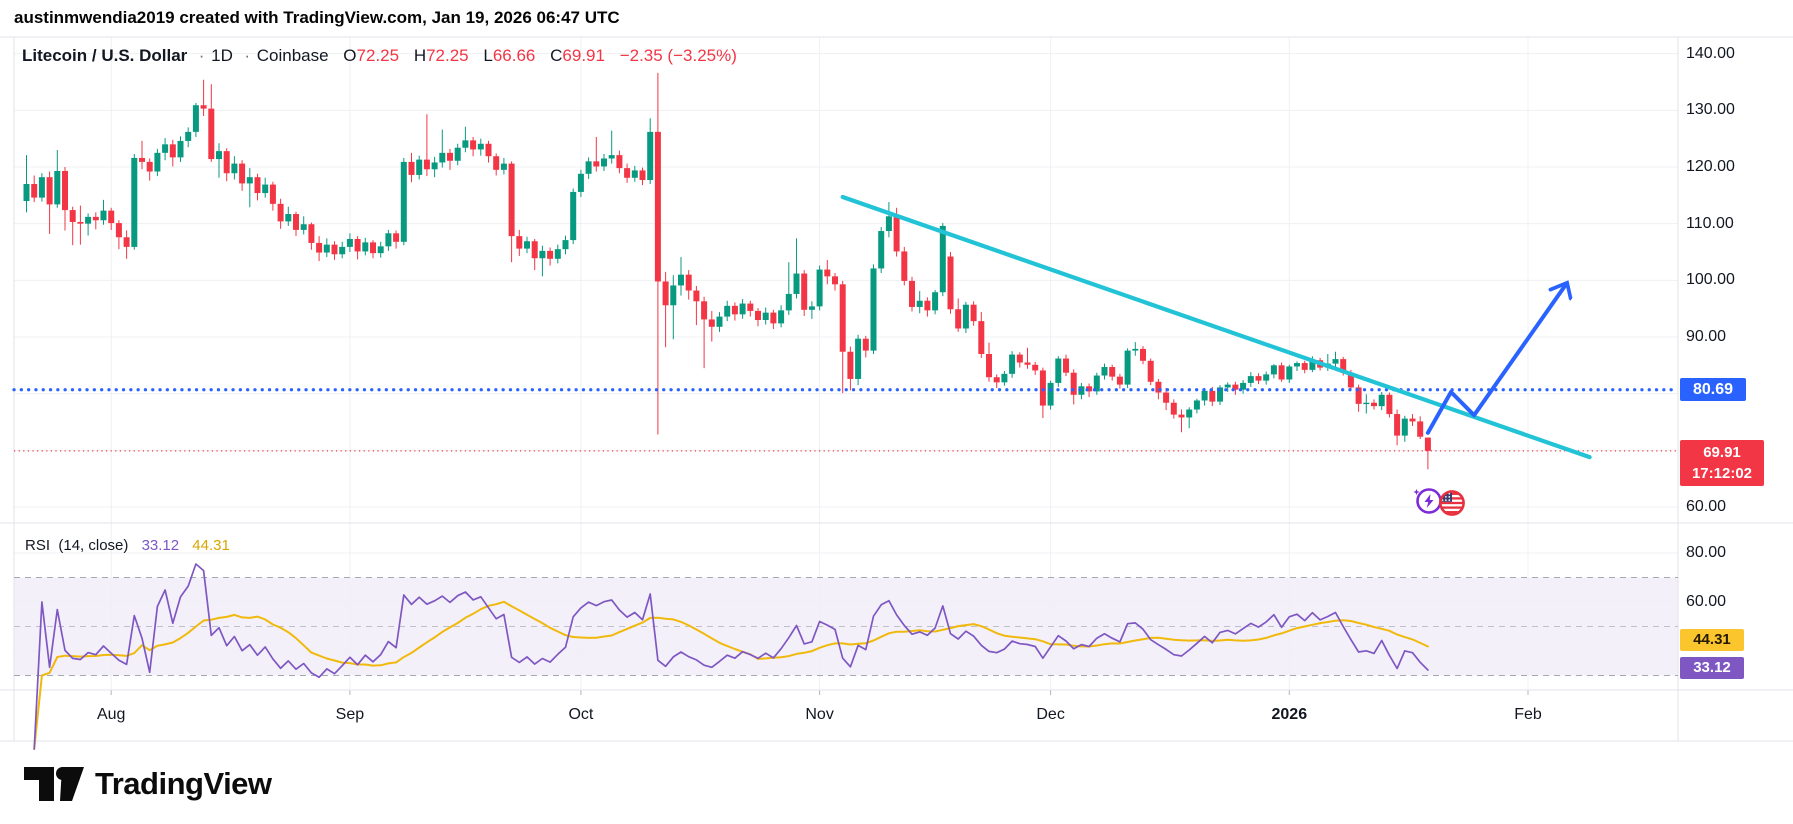 Image resolution: width=1793 pixels, height=824 pixels. What do you see at coordinates (1710, 280) in the screenshot?
I see `price-tick-label: 100.00` at bounding box center [1710, 280].